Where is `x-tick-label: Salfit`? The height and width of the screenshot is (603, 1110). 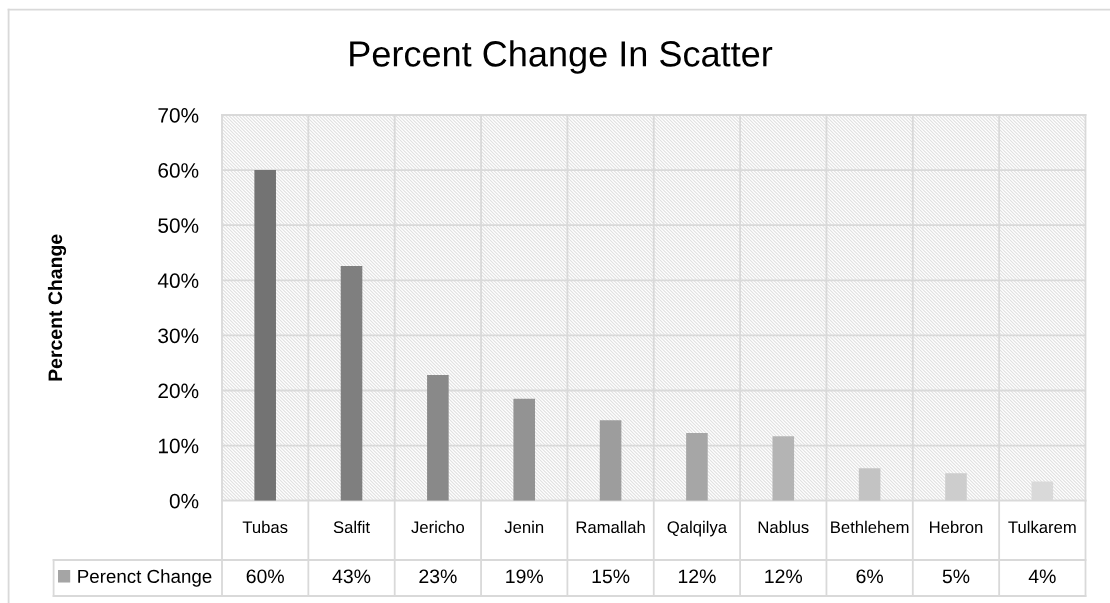 x-tick-label: Salfit is located at coordinates (351, 527).